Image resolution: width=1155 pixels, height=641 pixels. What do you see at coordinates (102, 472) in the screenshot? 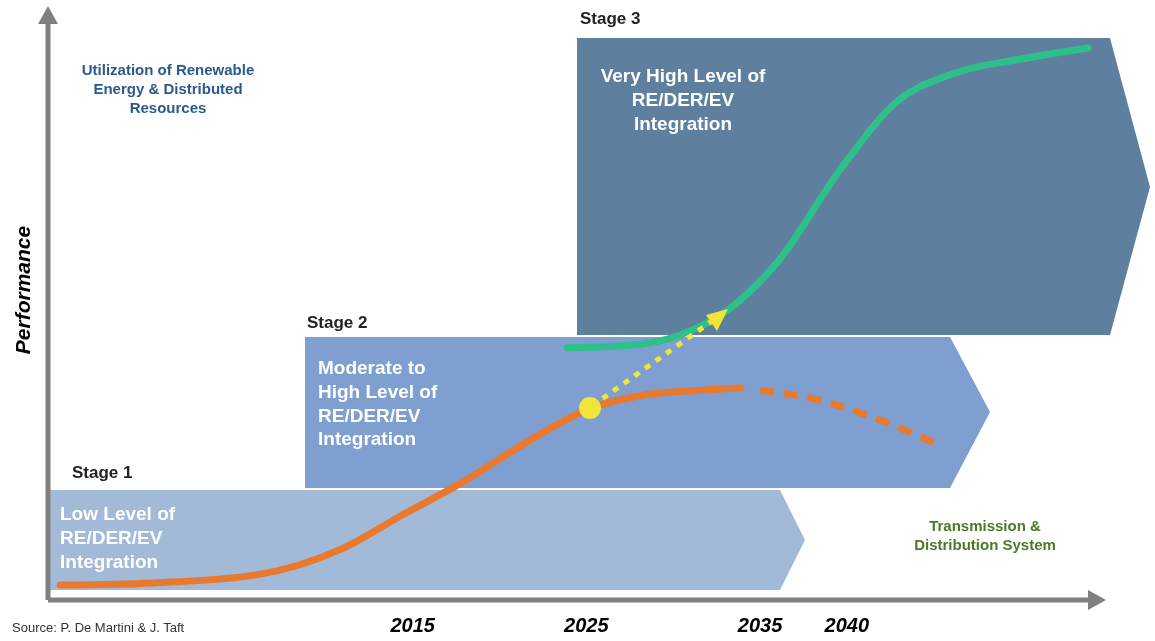
I see `annotation: Stage 1` at bounding box center [102, 472].